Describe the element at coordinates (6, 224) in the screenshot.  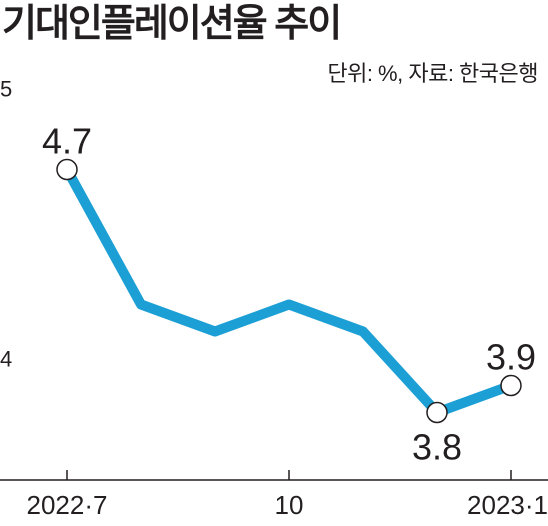
I see `y-ticks: 54` at that location.